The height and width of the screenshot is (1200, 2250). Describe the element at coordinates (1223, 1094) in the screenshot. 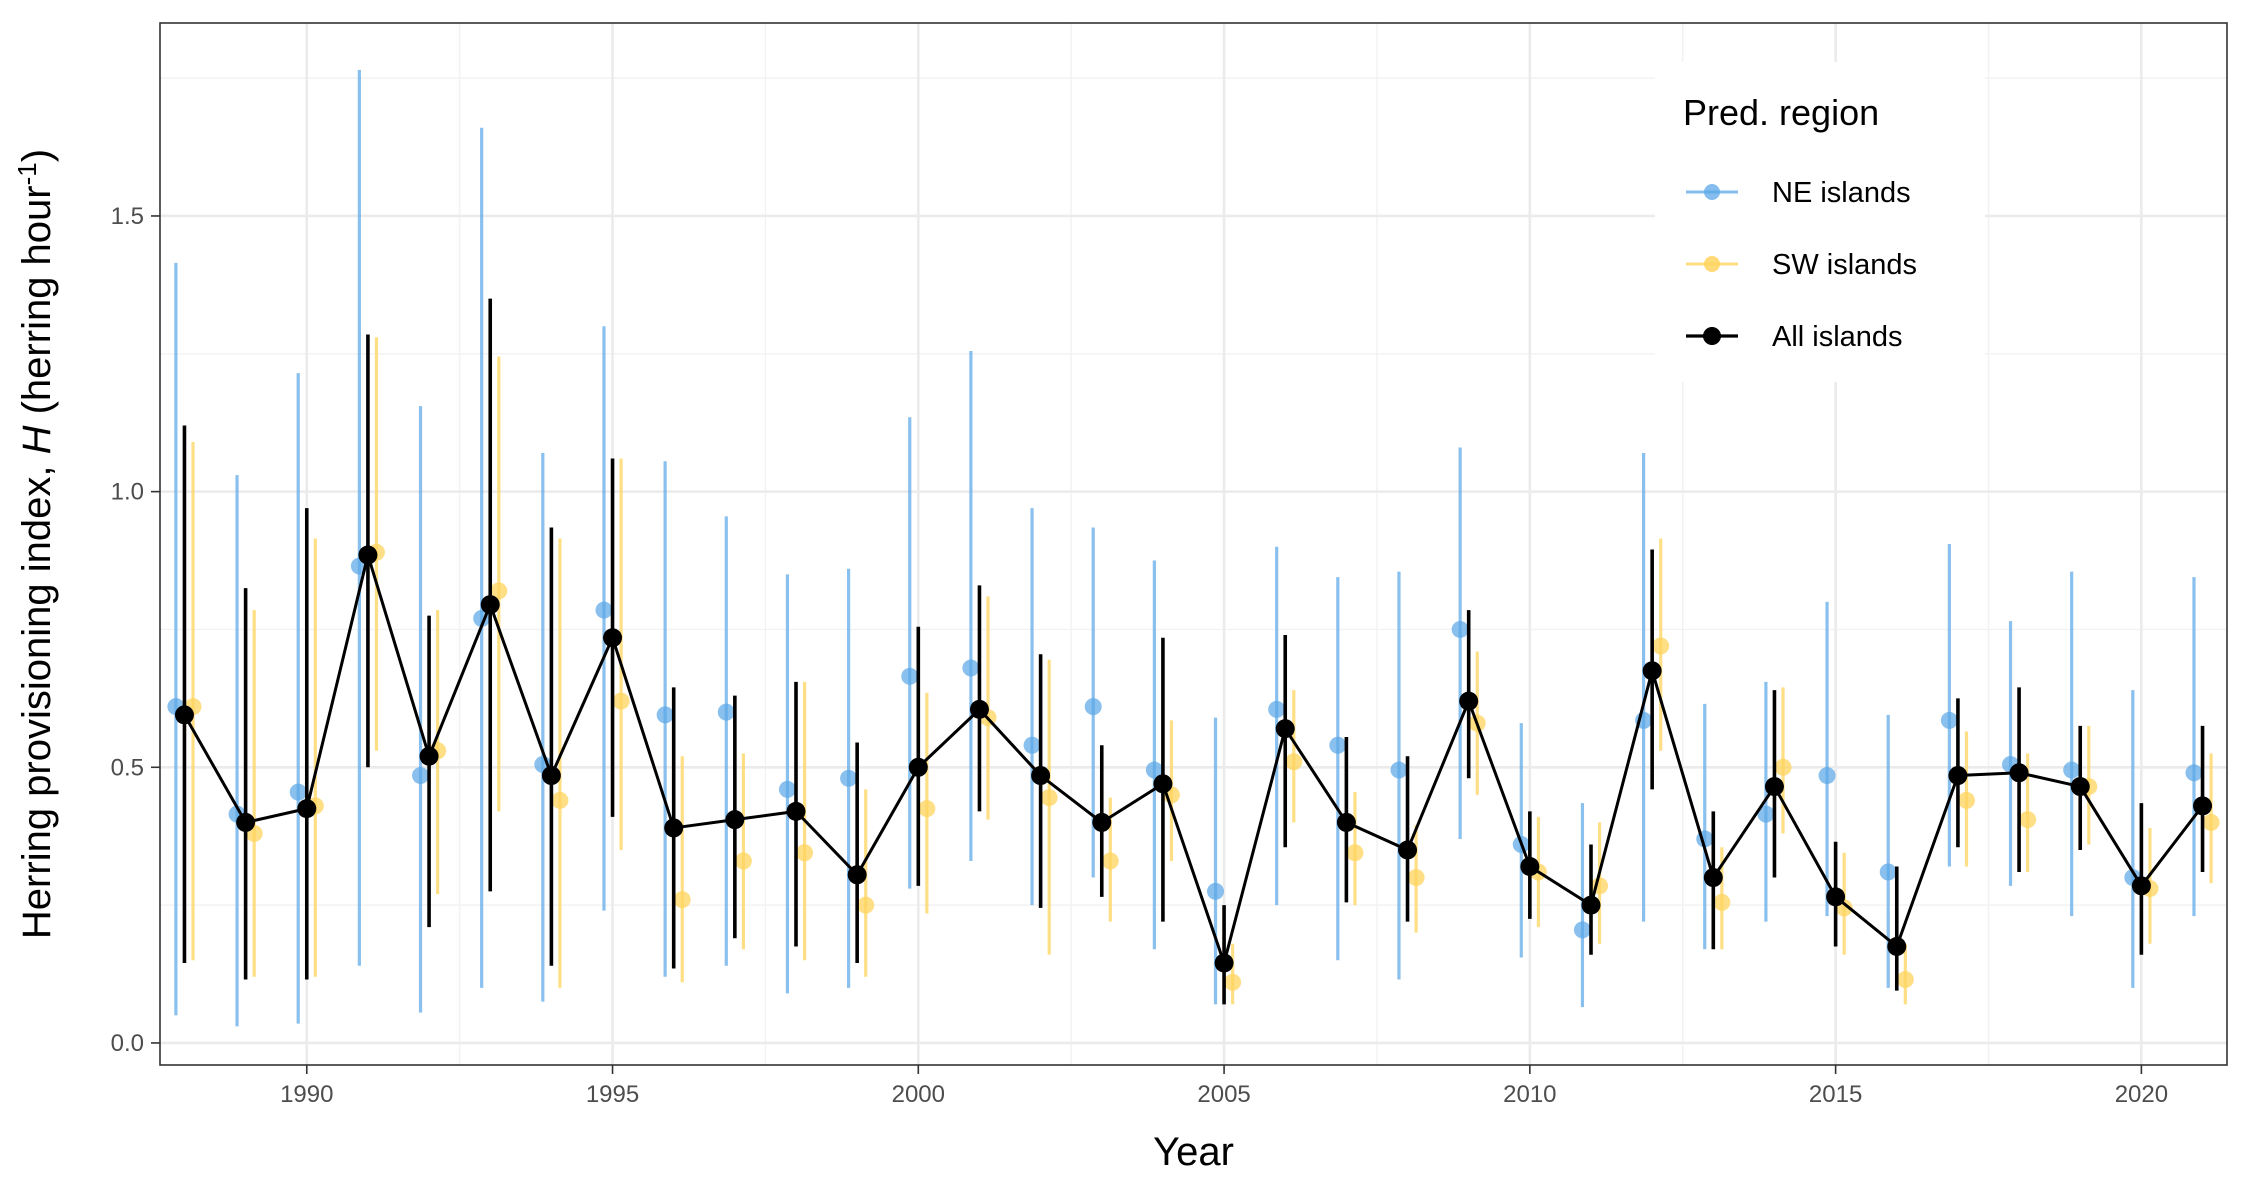

I see `x-tick-label: 2005` at that location.